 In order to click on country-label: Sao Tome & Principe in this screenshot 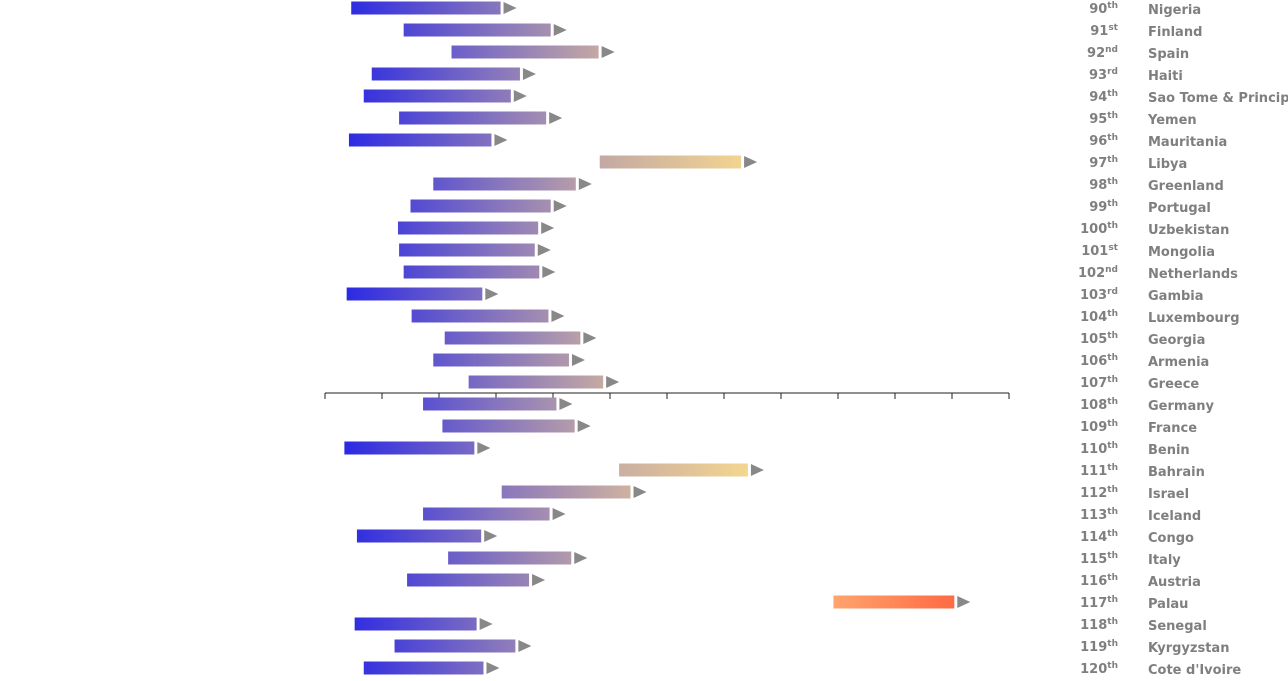, I will do `click(1218, 98)`.